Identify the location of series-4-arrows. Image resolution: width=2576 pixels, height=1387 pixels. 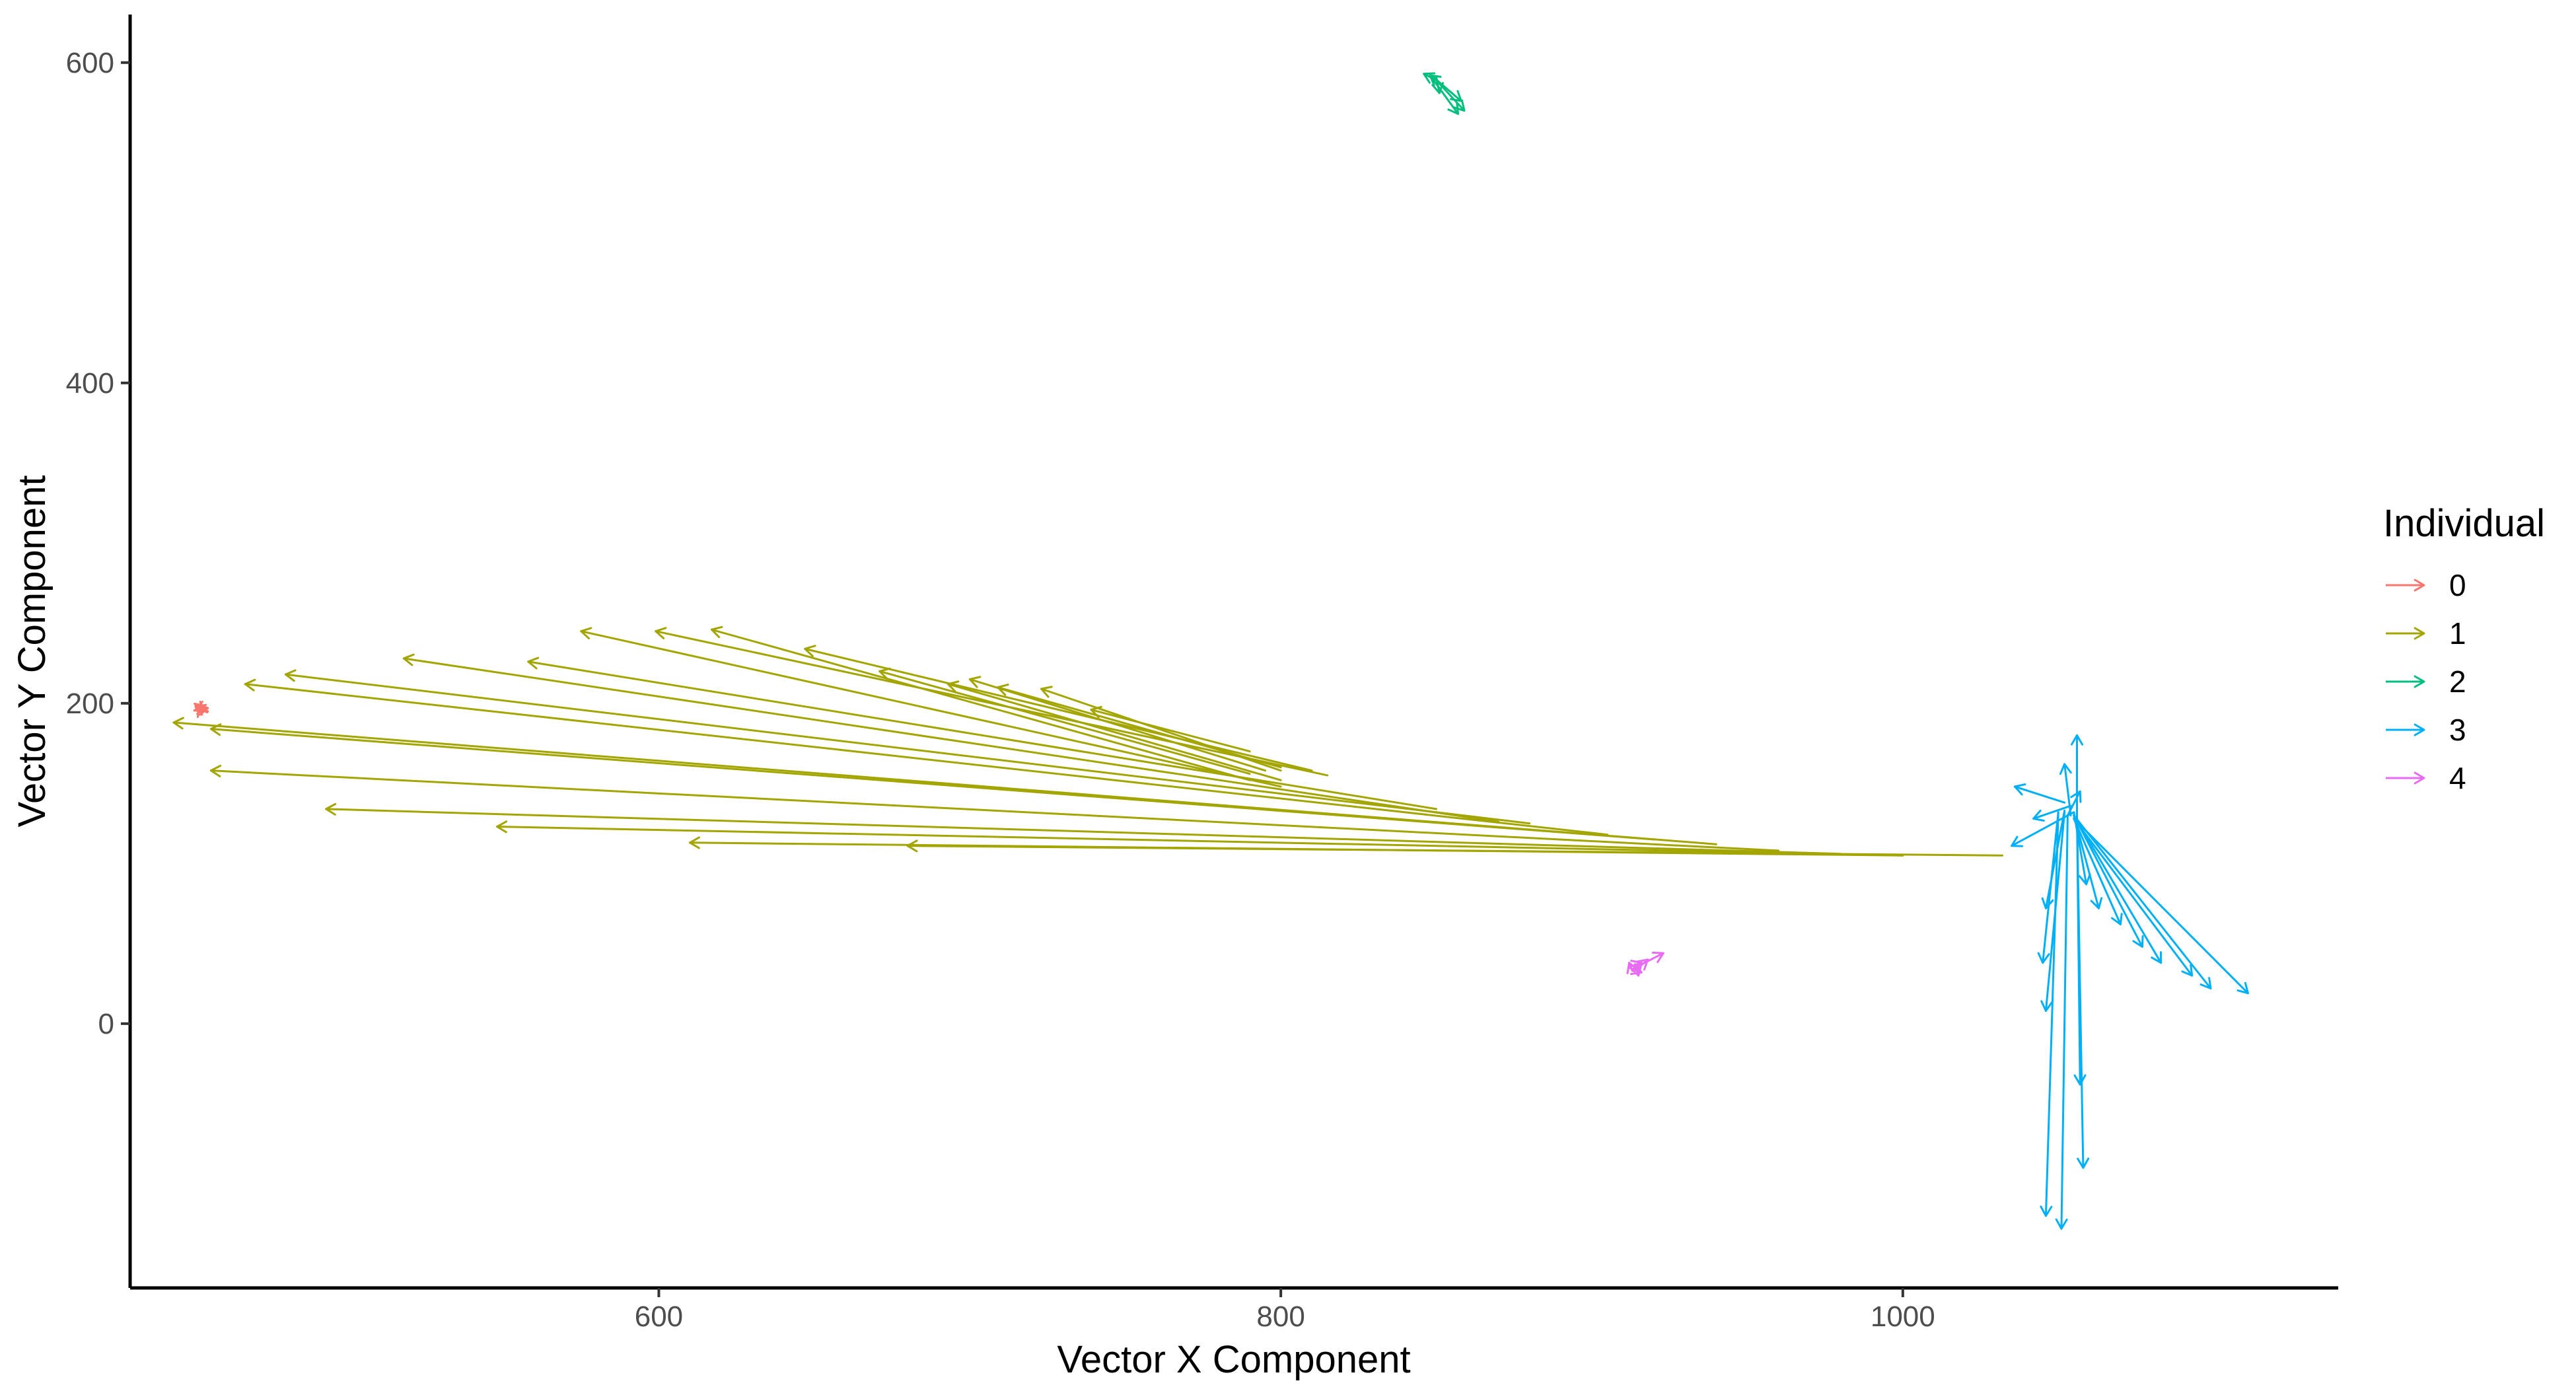
(1645, 964).